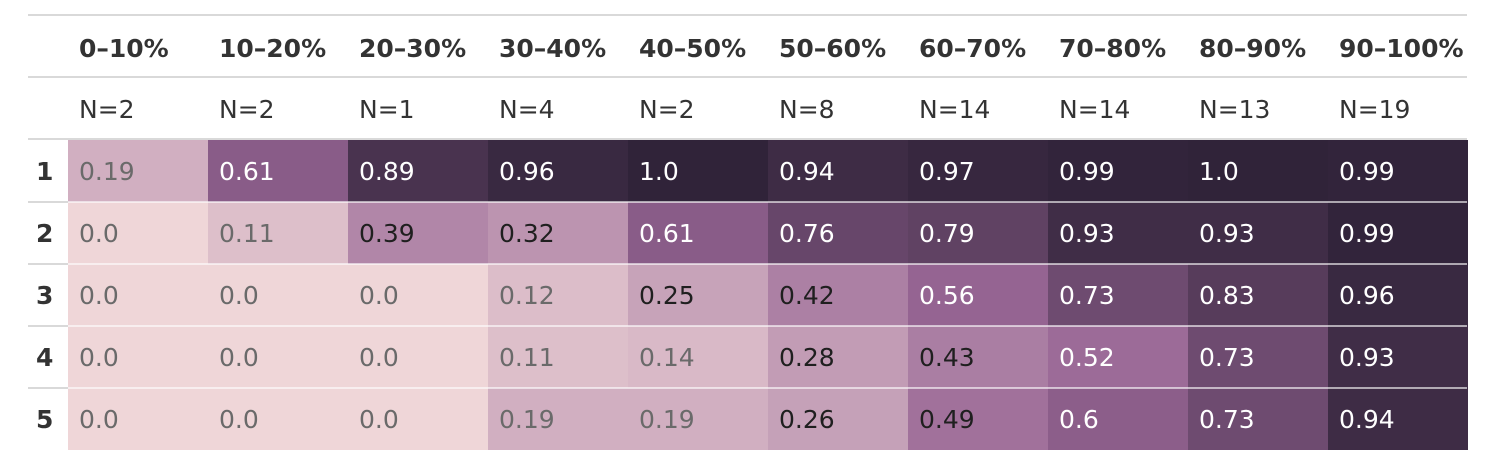  What do you see at coordinates (387, 233) in the screenshot?
I see `cell-value: 0.39` at bounding box center [387, 233].